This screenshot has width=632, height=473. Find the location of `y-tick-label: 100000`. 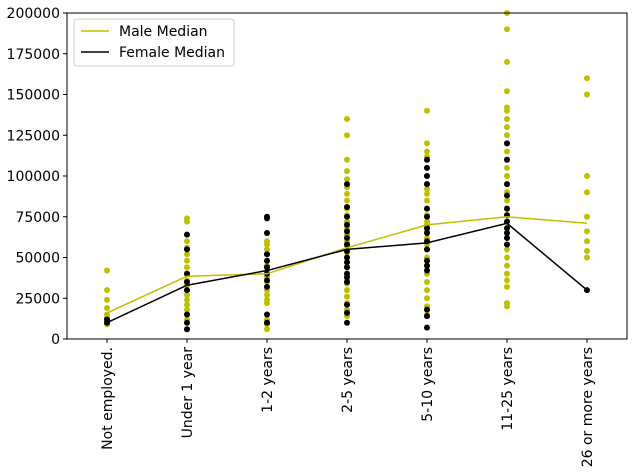

y-tick-label: 100000 is located at coordinates (33, 177).